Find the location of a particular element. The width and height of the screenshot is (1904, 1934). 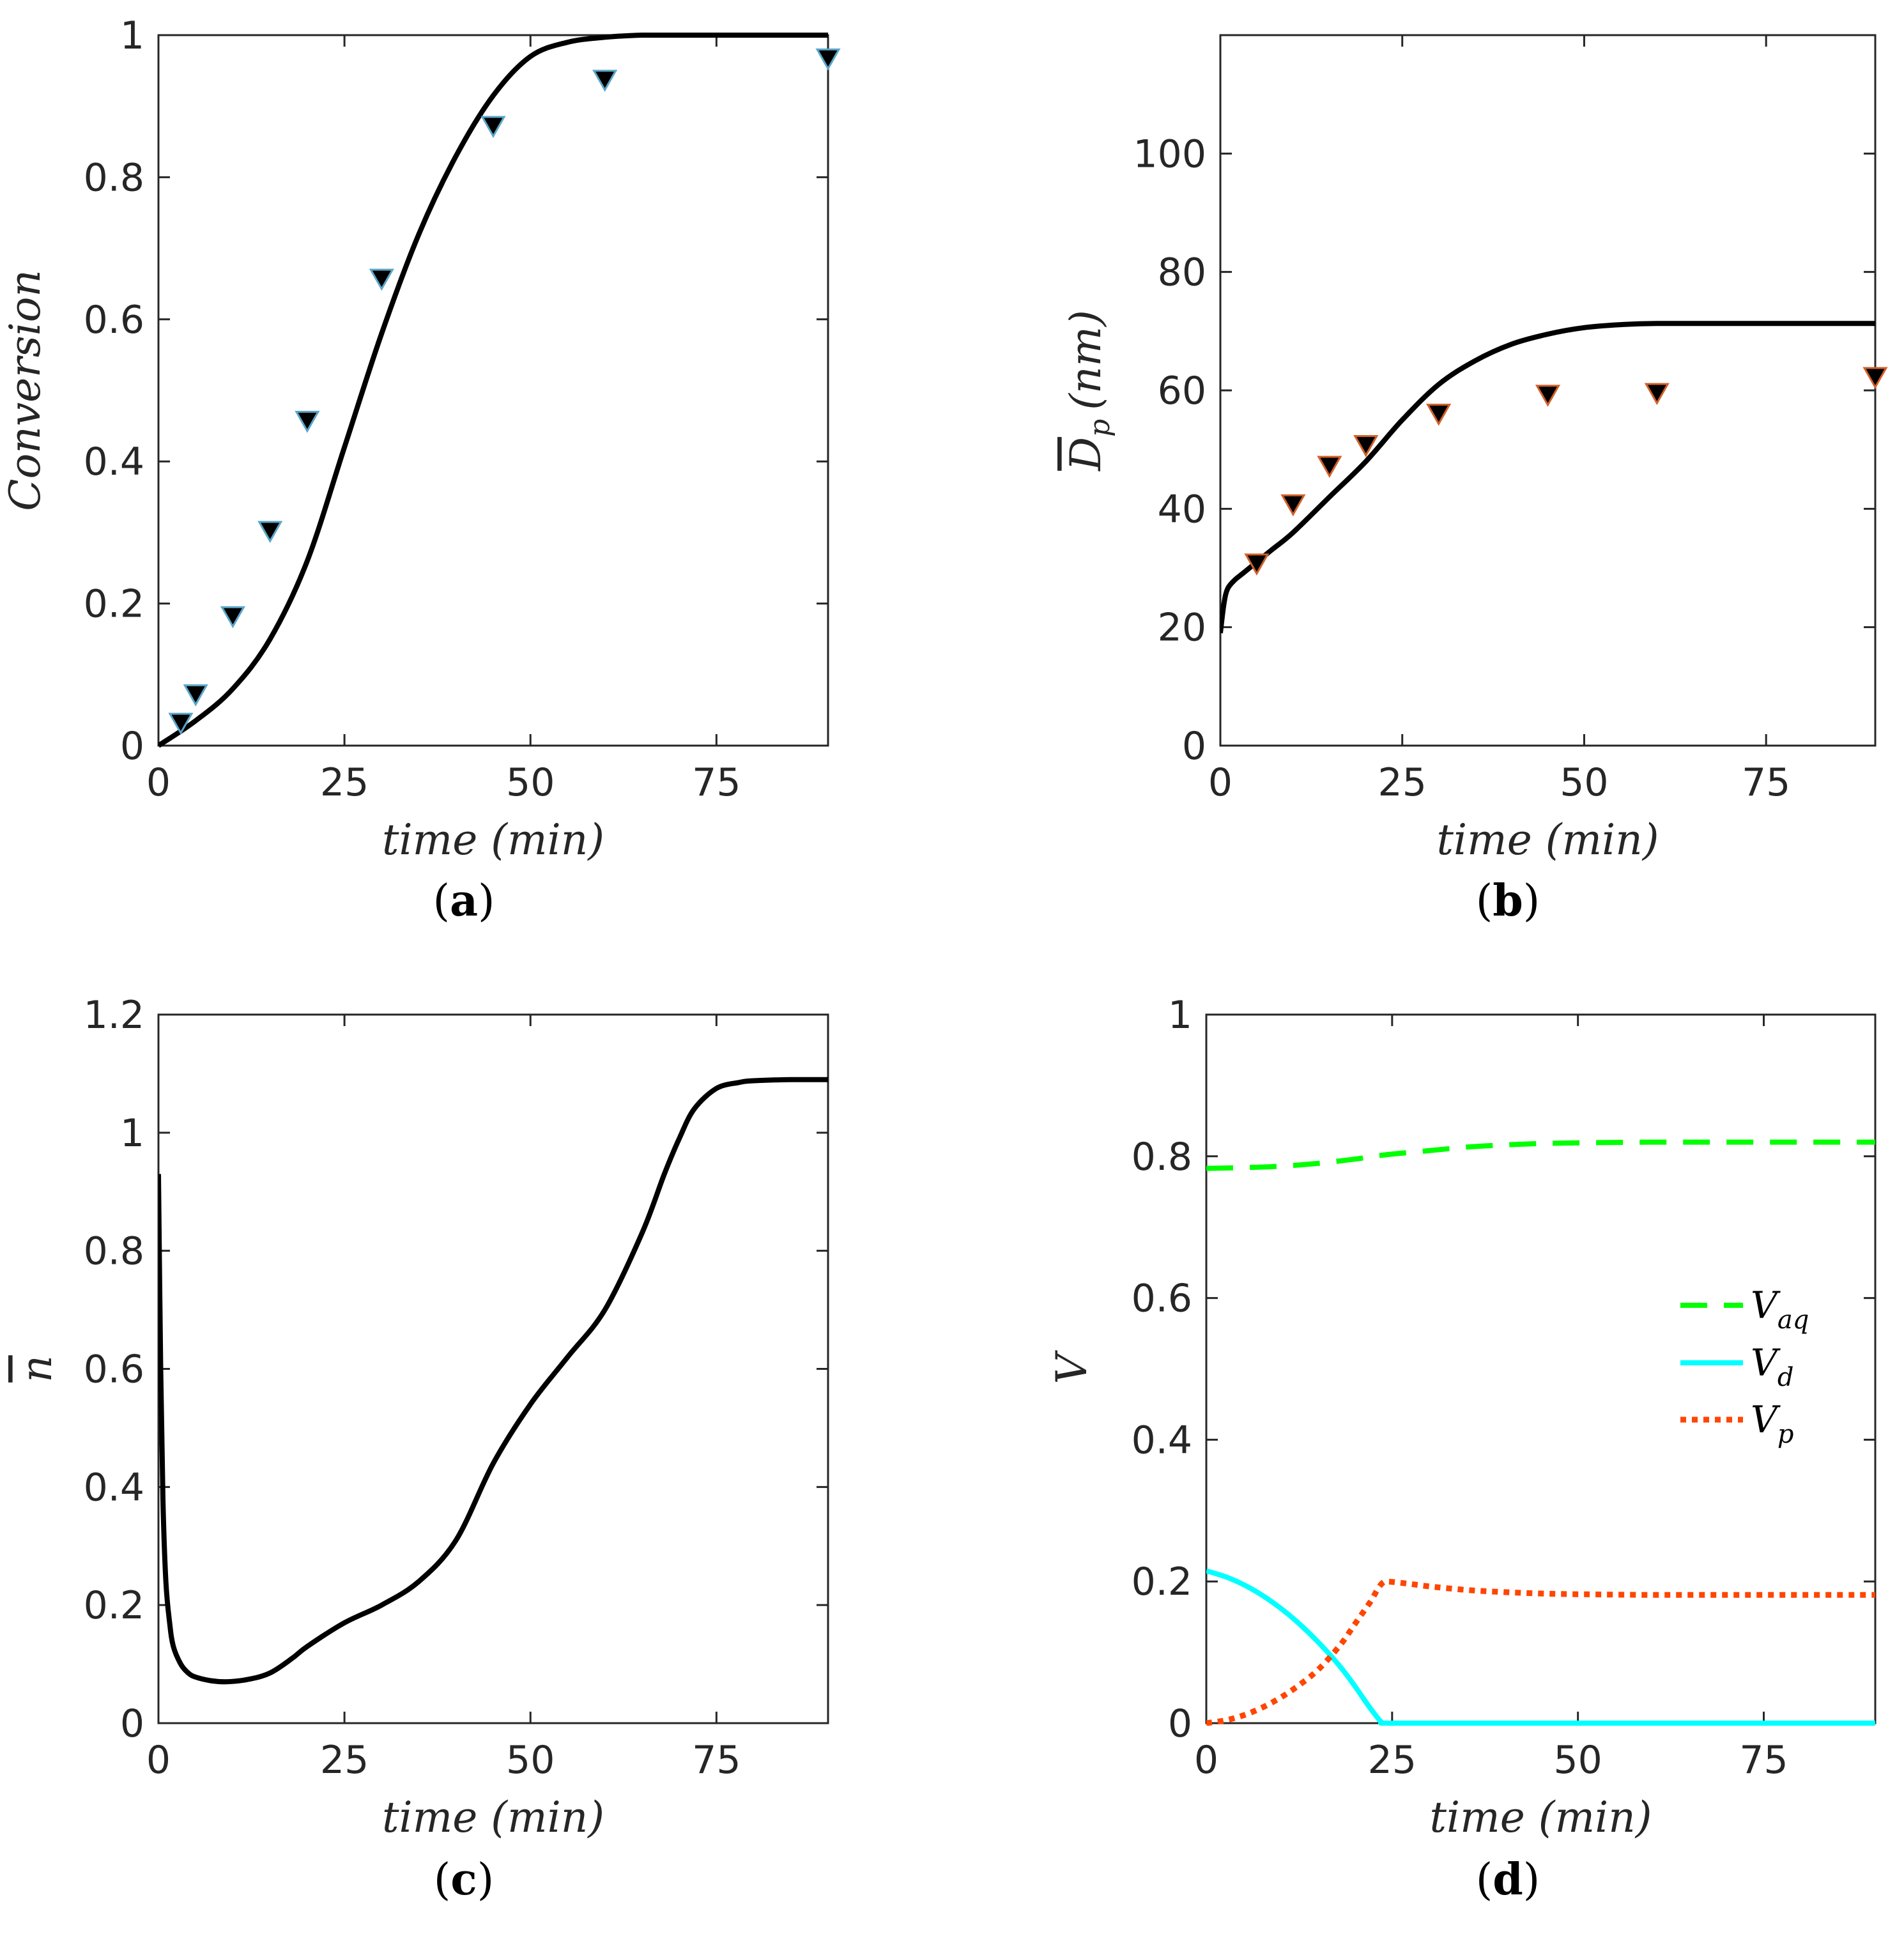

y-label-sub: p is located at coordinates (1100, 428).